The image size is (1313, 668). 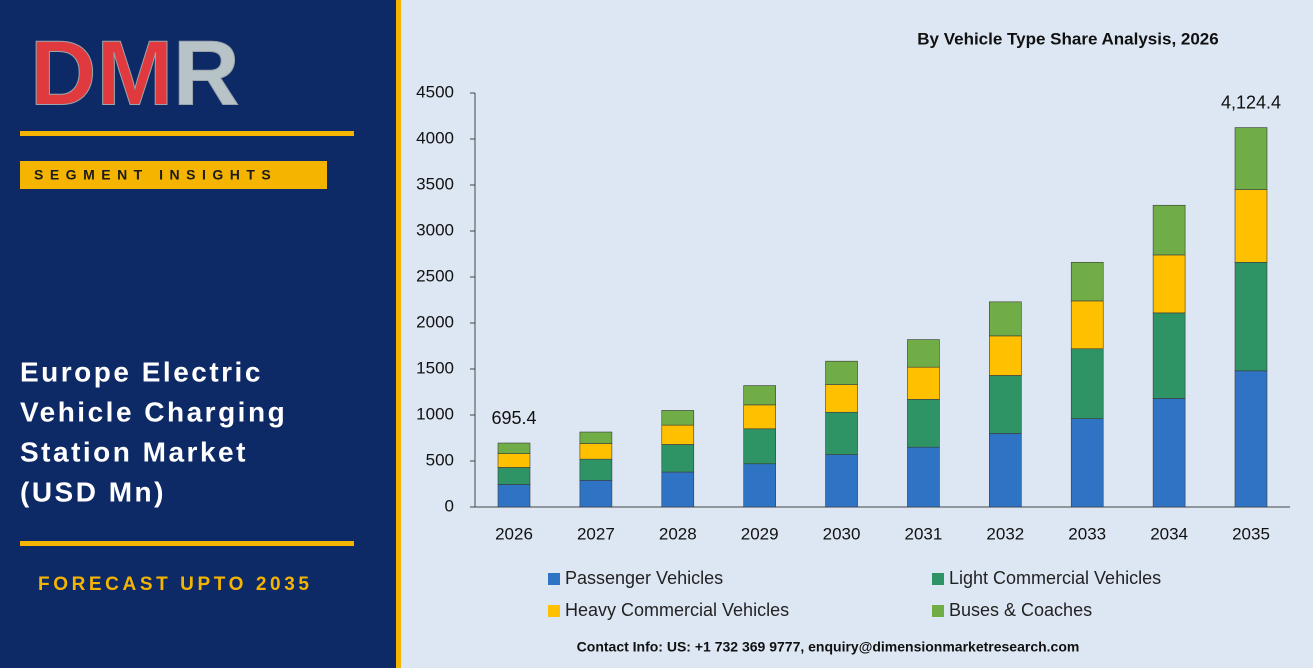 What do you see at coordinates (435, 413) in the screenshot?
I see `y-tick-label: 1000` at bounding box center [435, 413].